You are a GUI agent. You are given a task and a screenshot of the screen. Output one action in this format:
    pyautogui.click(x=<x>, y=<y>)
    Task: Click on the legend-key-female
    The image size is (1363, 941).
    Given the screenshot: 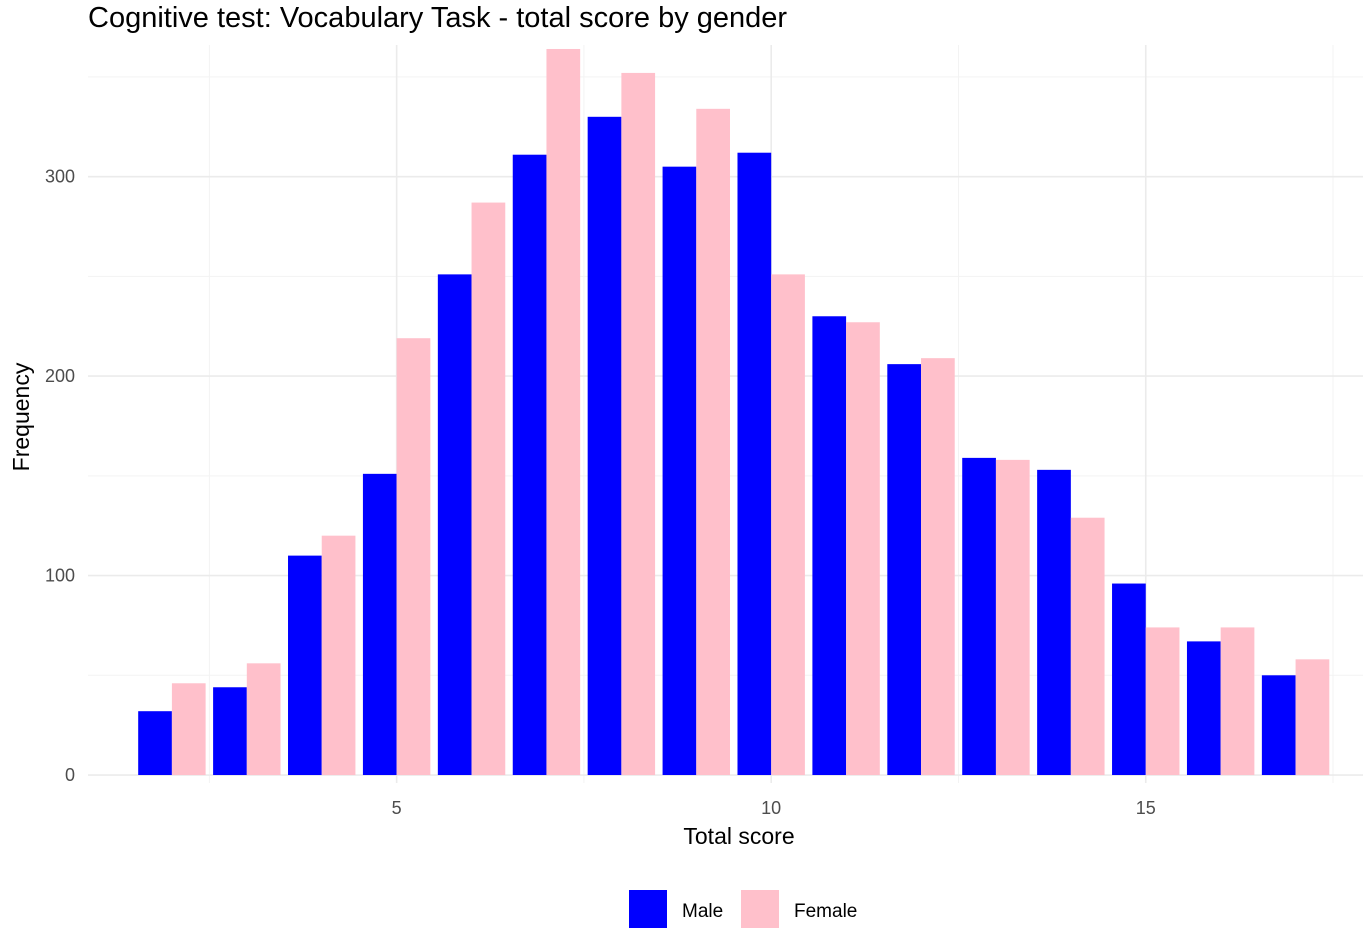 What is the action you would take?
    pyautogui.click(x=760, y=909)
    